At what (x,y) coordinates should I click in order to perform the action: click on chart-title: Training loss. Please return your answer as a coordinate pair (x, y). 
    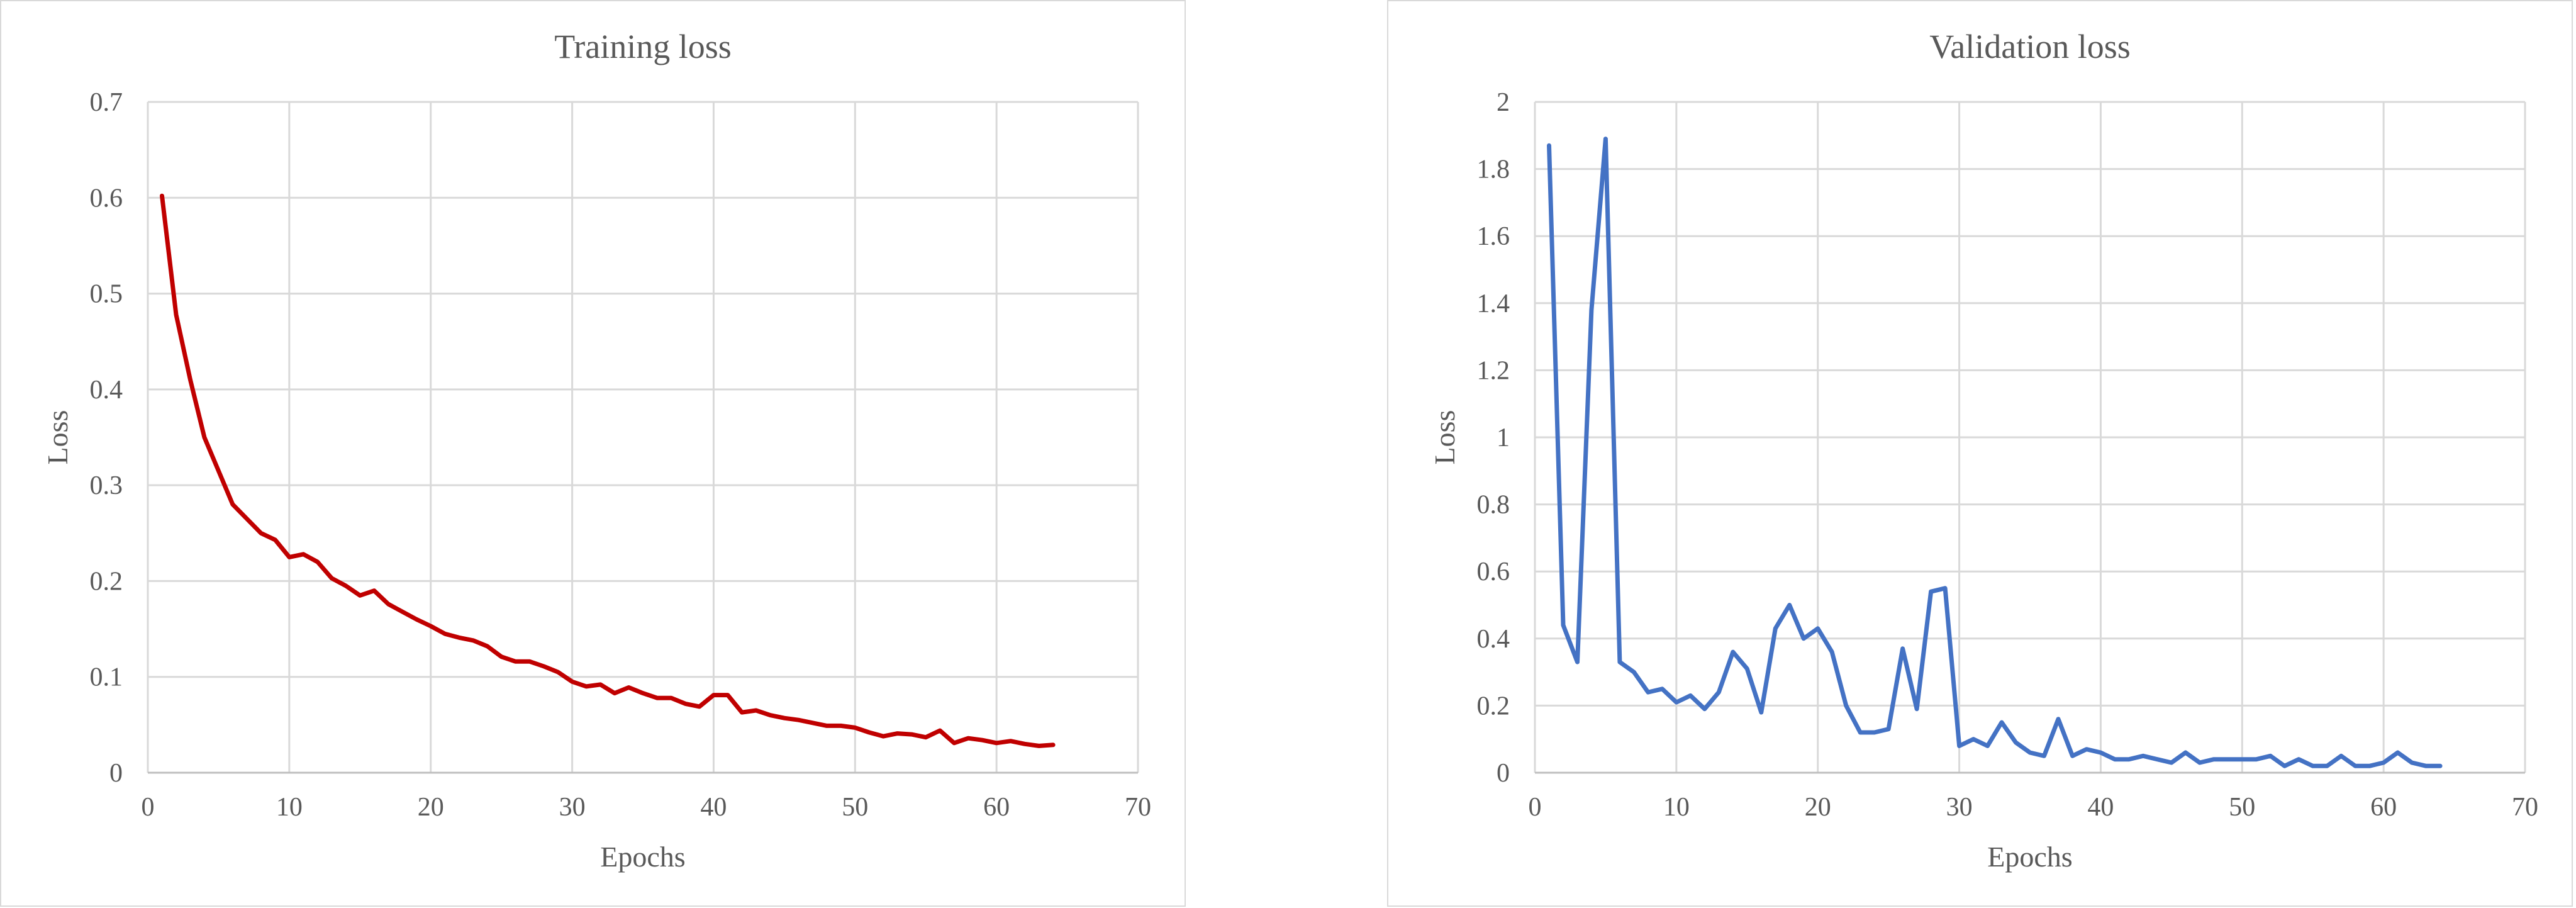
    Looking at the image, I should click on (643, 46).